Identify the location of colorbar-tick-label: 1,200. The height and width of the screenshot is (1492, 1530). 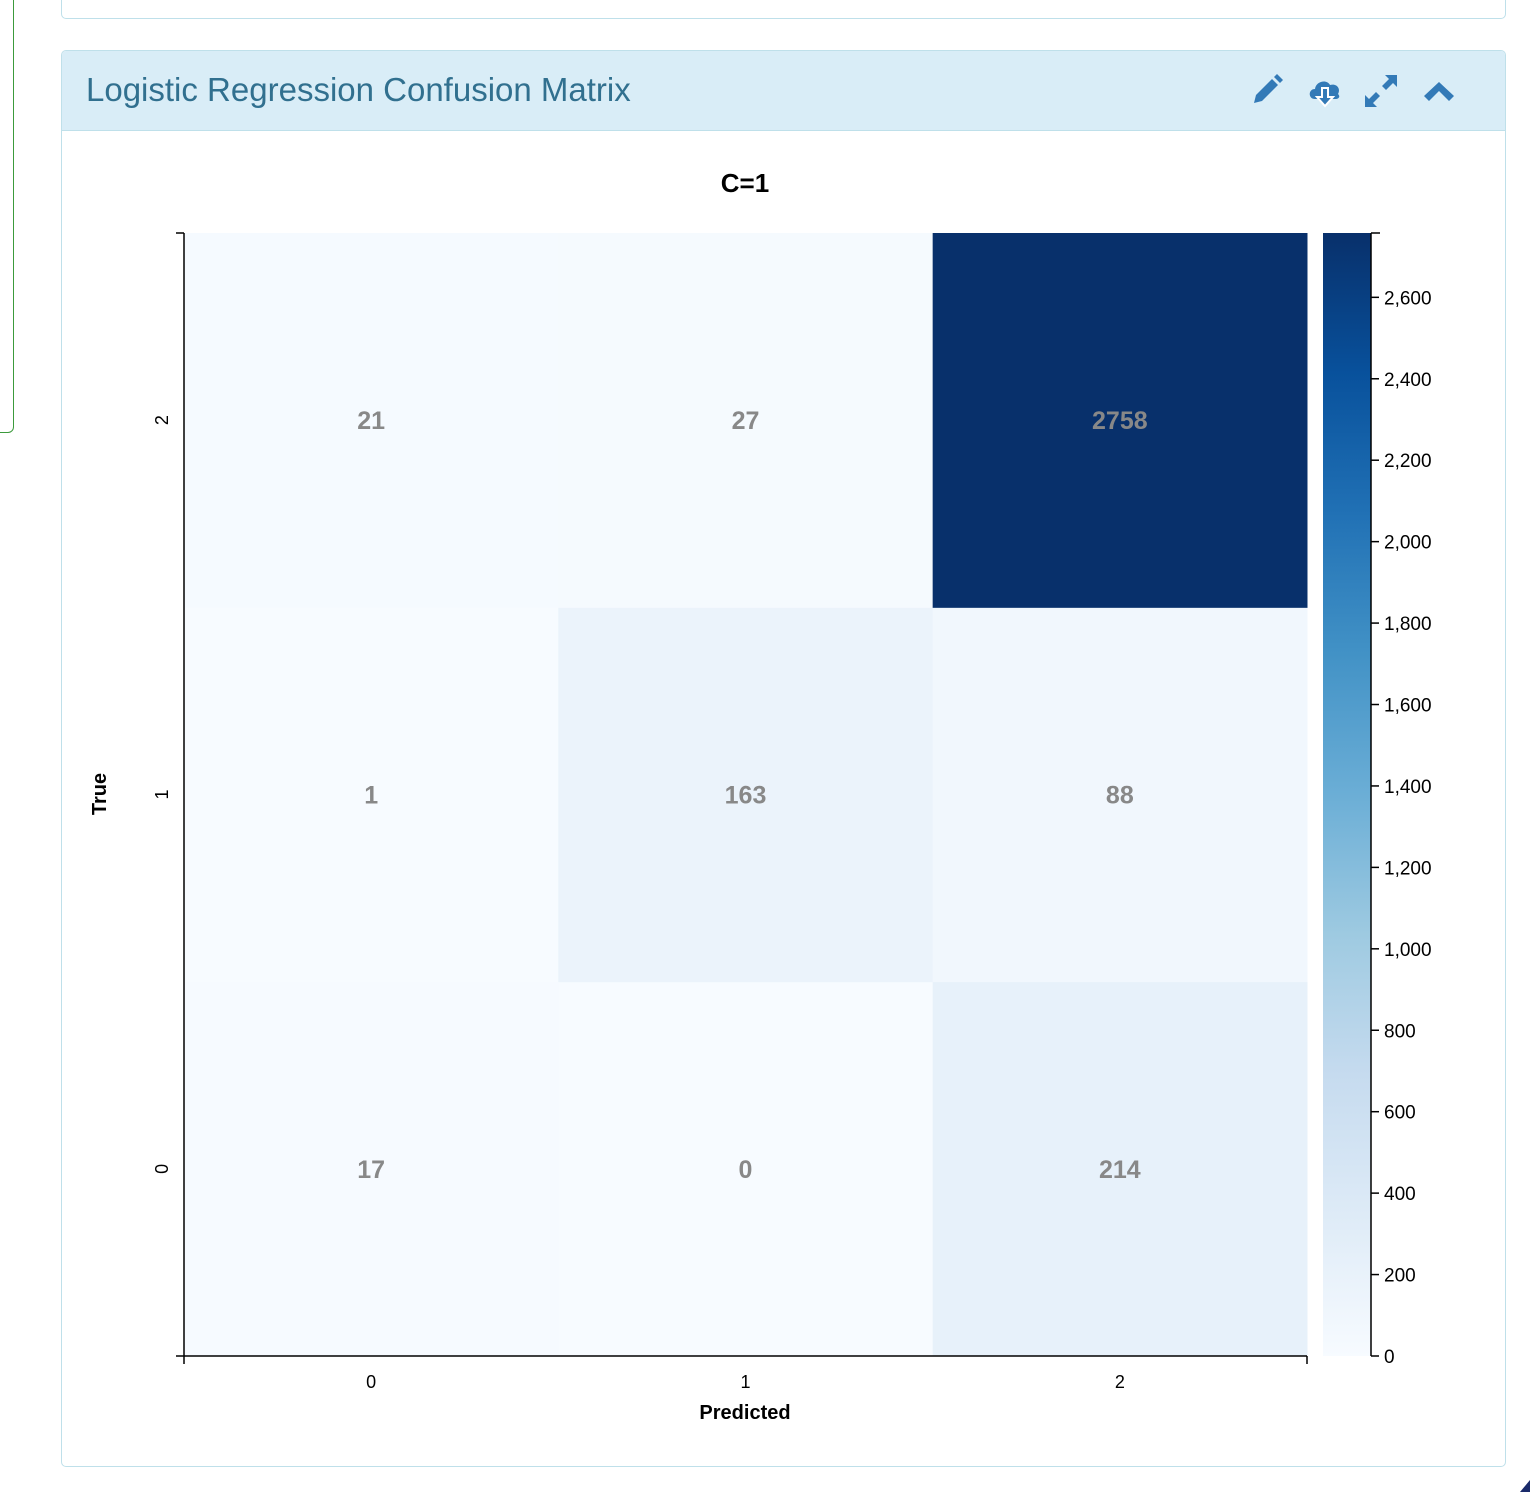
(1408, 868).